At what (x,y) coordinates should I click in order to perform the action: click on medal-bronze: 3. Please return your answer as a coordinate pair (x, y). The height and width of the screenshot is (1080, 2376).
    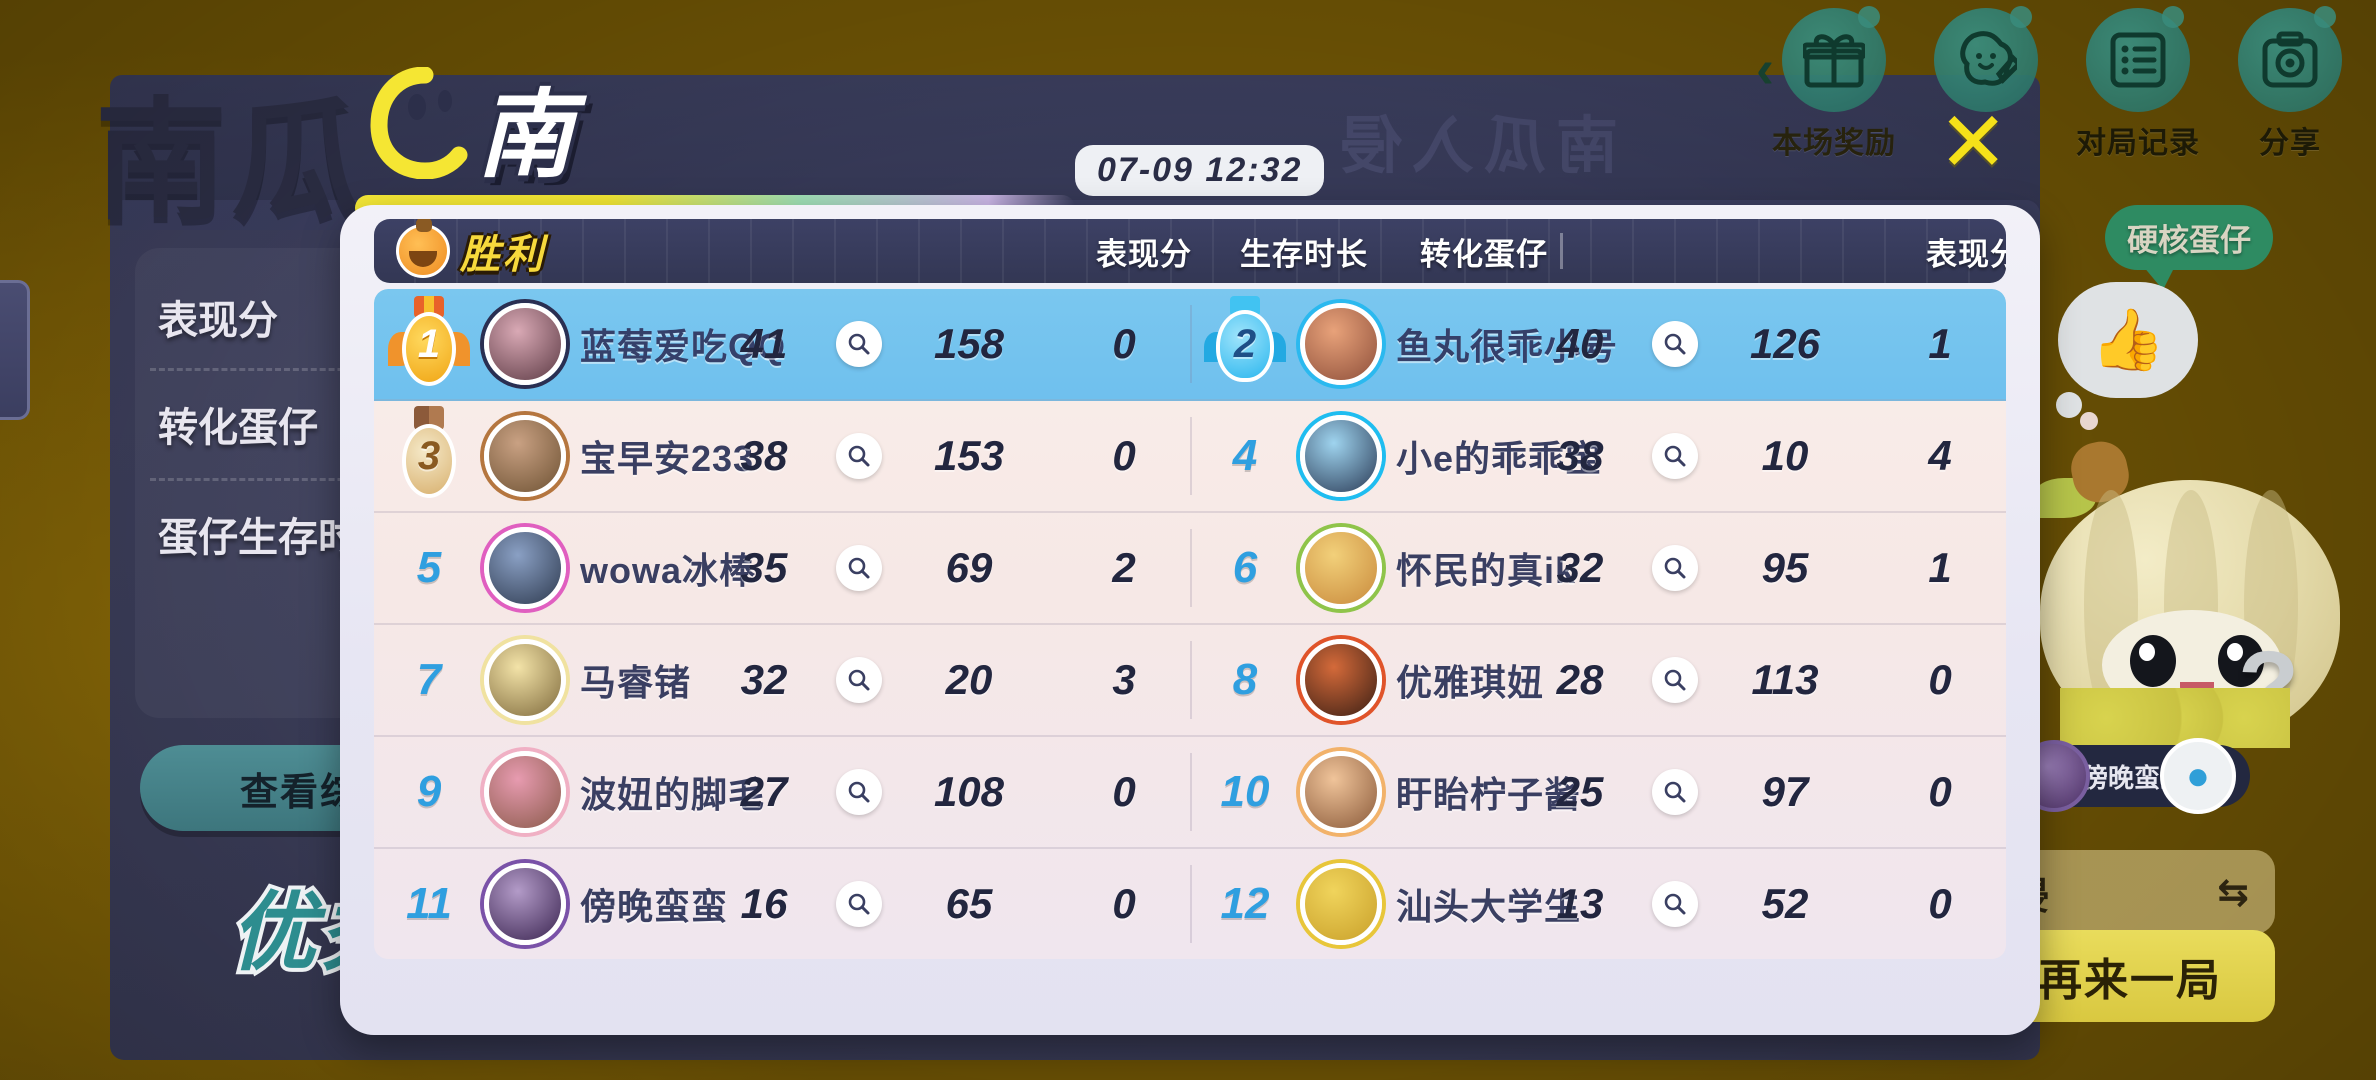
    Looking at the image, I should click on (429, 452).